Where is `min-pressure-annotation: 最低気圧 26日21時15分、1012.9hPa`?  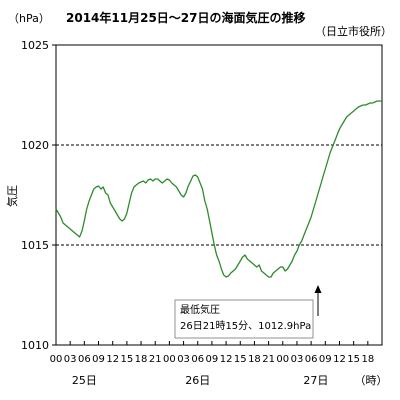 min-pressure-annotation: 最低気圧 26日21時15分、1012.9hPa is located at coordinates (248, 312).